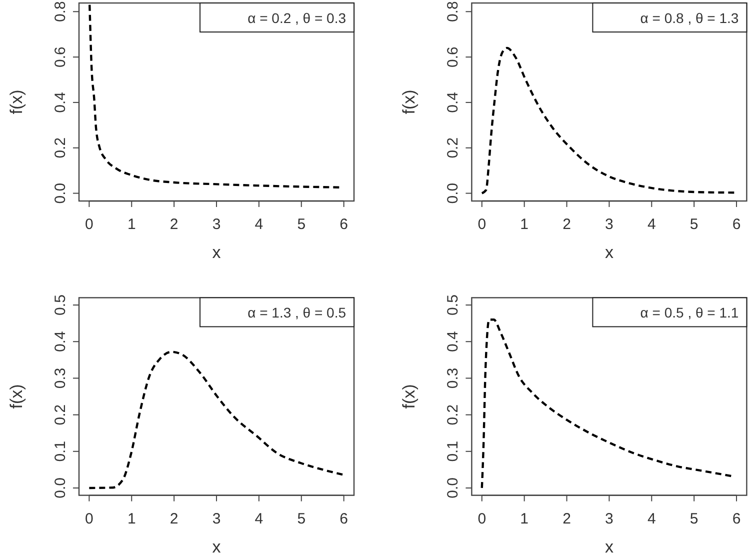 The image size is (749, 553). What do you see at coordinates (297, 312) in the screenshot?
I see `annotation: α = 1.3 , θ = 0.5` at bounding box center [297, 312].